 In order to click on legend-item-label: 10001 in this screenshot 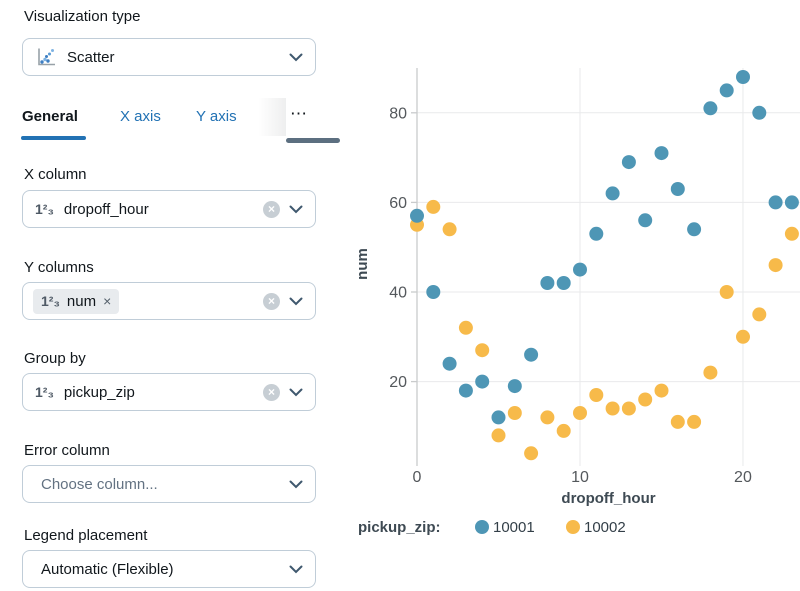, I will do `click(514, 527)`.